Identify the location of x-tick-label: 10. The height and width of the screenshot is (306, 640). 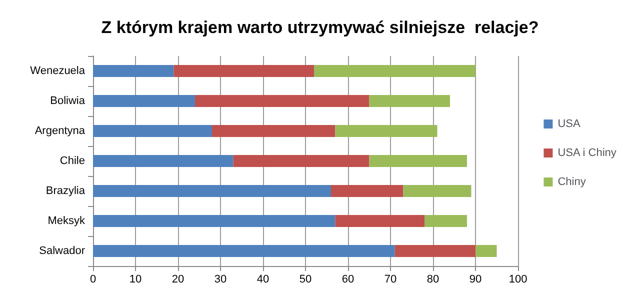
(135, 280).